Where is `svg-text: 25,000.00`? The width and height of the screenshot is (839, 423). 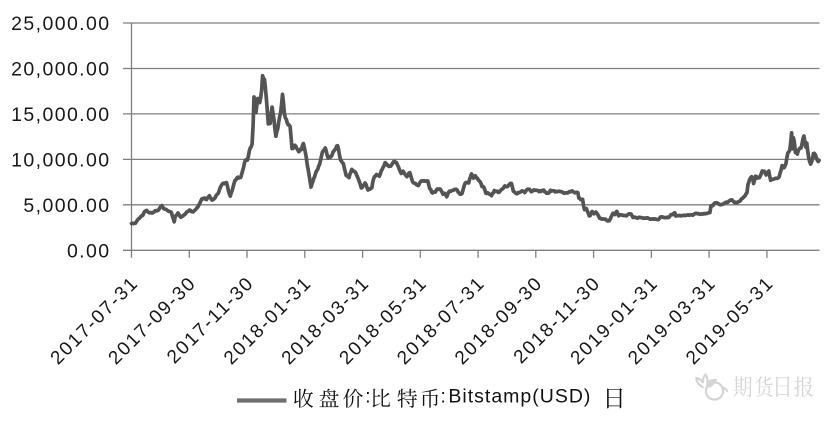 svg-text: 25,000.00 is located at coordinates (60, 24).